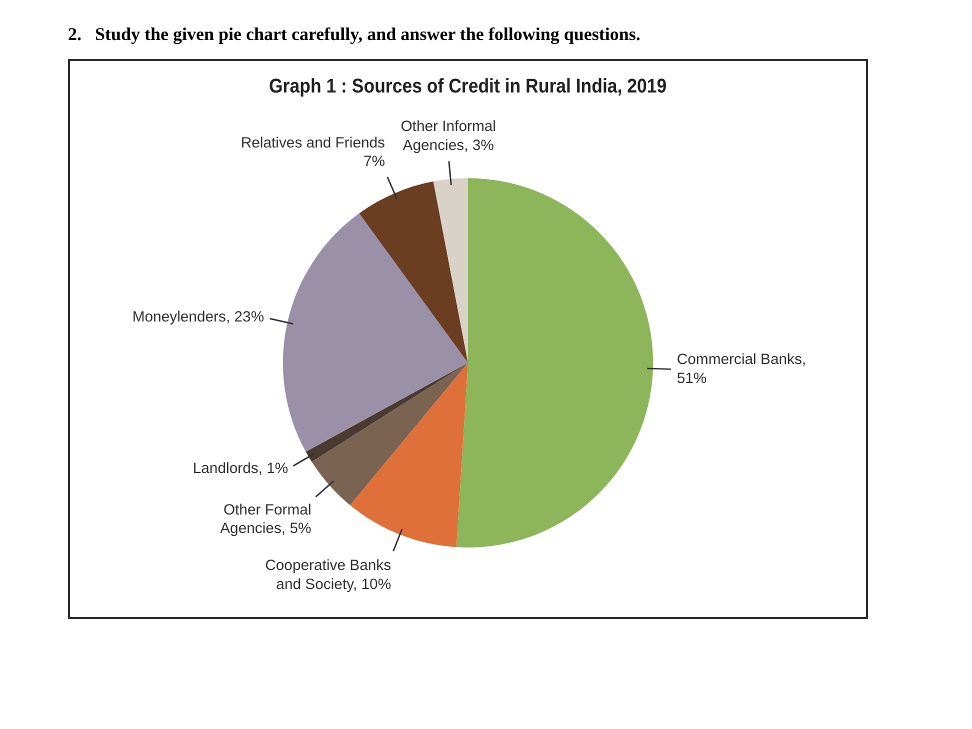  I want to click on slice-label: Other Informal Agencies, 3%, so click(448, 136).